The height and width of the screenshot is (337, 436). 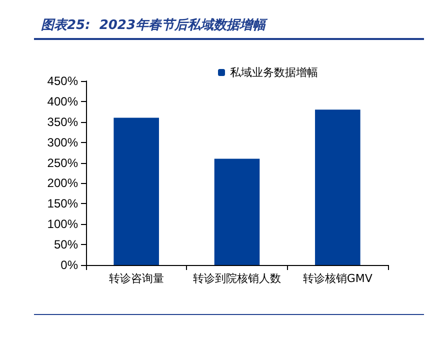 What do you see at coordinates (66, 245) in the screenshot?
I see `y-tick-label: 50%` at bounding box center [66, 245].